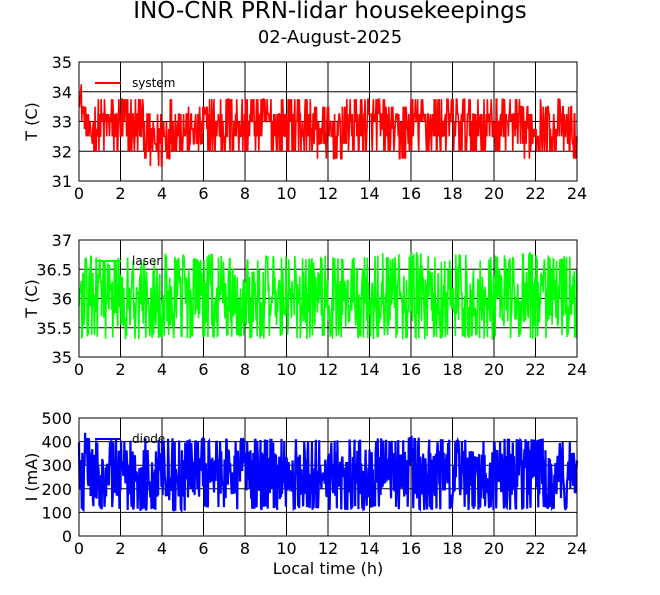 This screenshot has width=660, height=595. What do you see at coordinates (411, 369) in the screenshot?
I see `laser-x-tick-label: 16` at bounding box center [411, 369].